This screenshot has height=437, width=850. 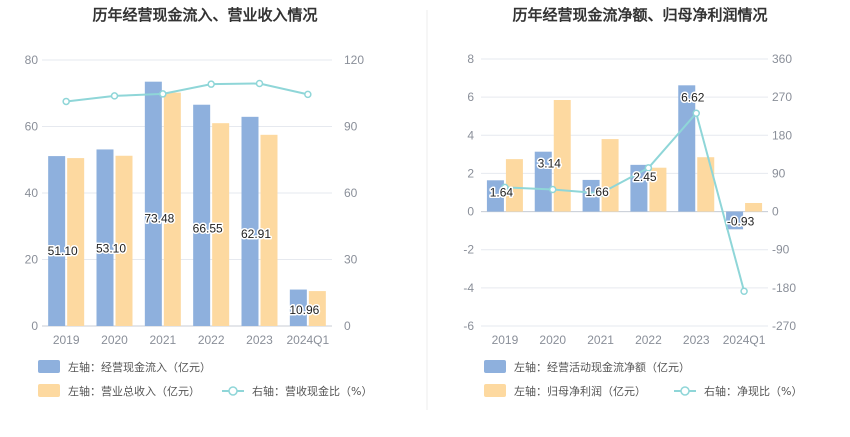 I want to click on right-axis-tick-label: 120, so click(x=354, y=60).